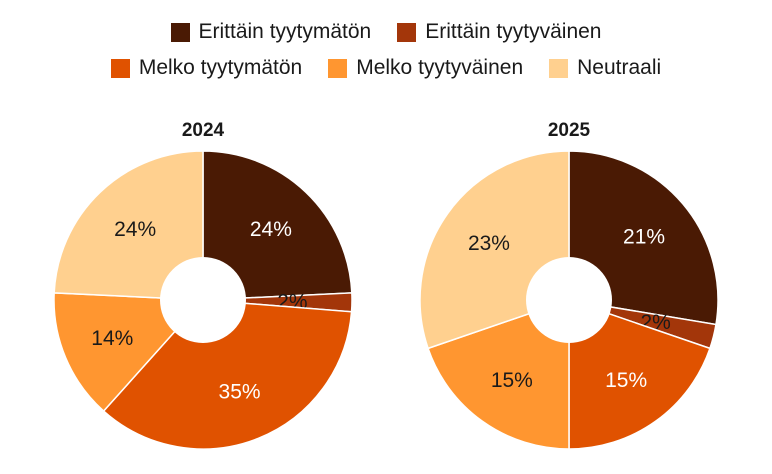  Describe the element at coordinates (644, 236) in the screenshot. I see `slice-label: 21%` at that location.